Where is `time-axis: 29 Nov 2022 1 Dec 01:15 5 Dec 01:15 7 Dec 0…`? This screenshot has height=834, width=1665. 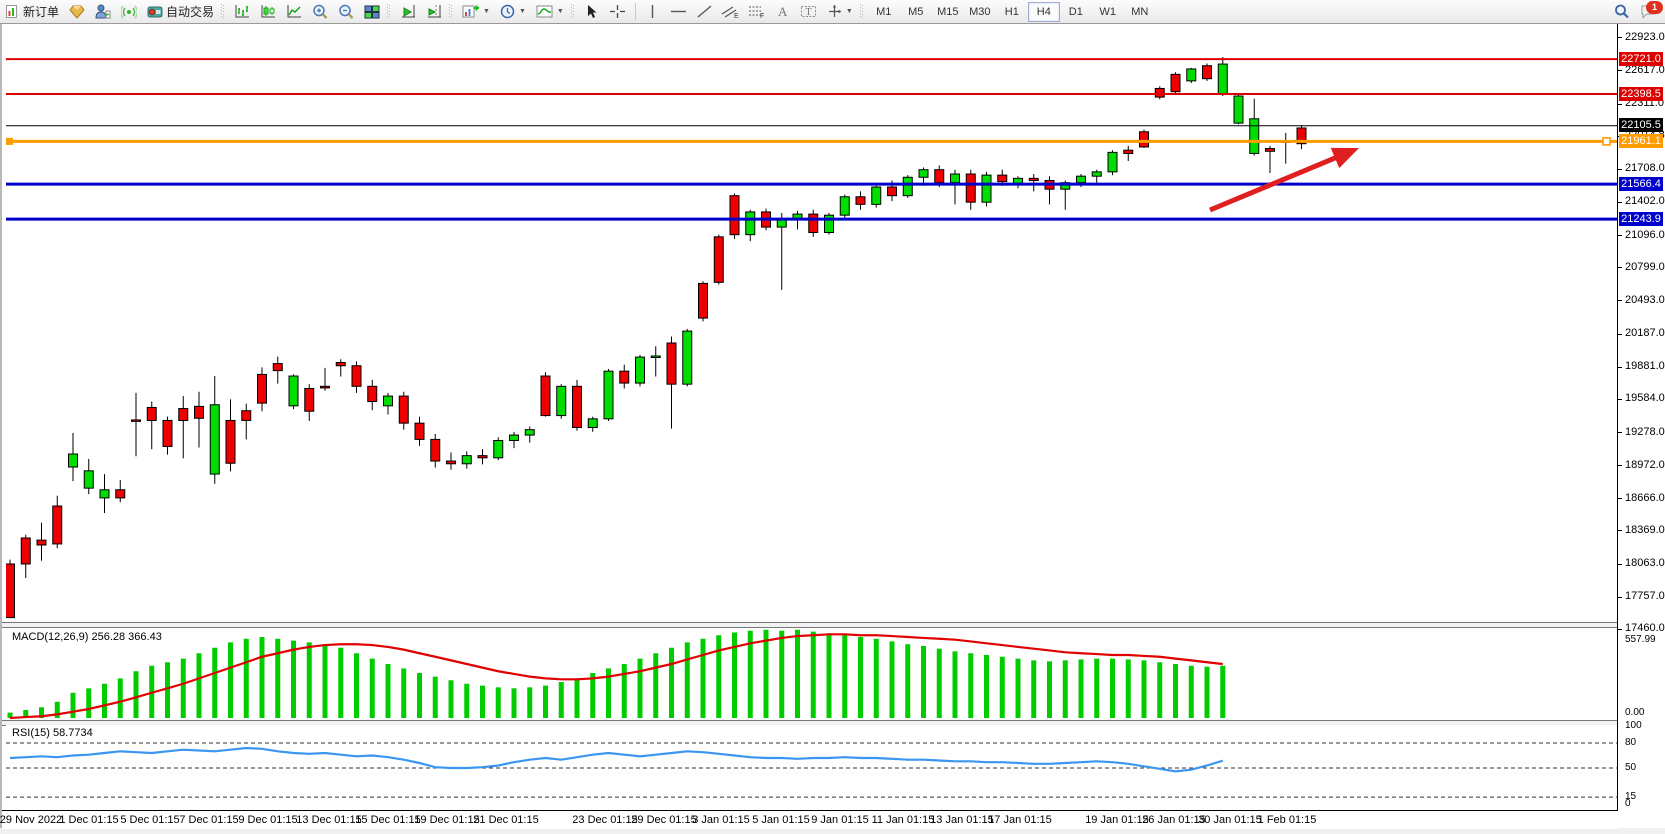 time-axis: 29 Nov 2022 1 Dec 01:15 5 Dec 01:15 7 Dec 0… is located at coordinates (809, 820).